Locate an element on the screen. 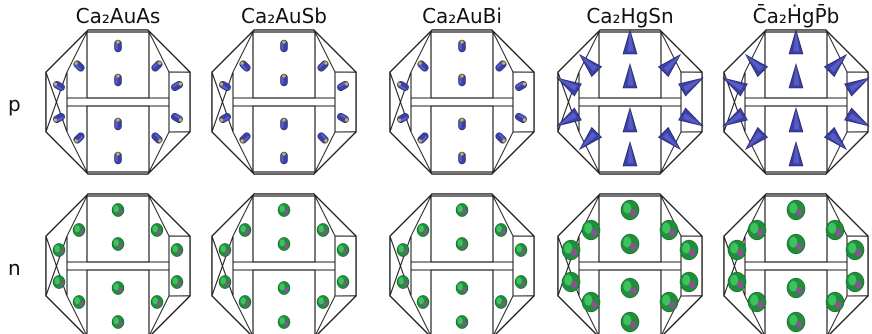 This screenshot has height=334, width=872. row-label-p: p is located at coordinates (14, 104).